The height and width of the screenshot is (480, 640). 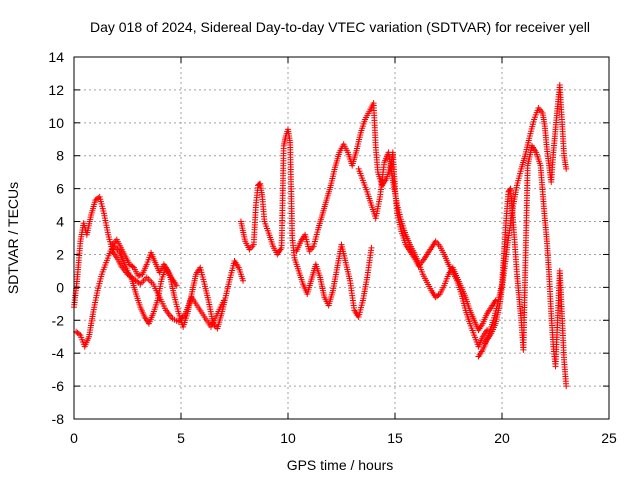 What do you see at coordinates (502, 438) in the screenshot?
I see `x-tick-label: 20` at bounding box center [502, 438].